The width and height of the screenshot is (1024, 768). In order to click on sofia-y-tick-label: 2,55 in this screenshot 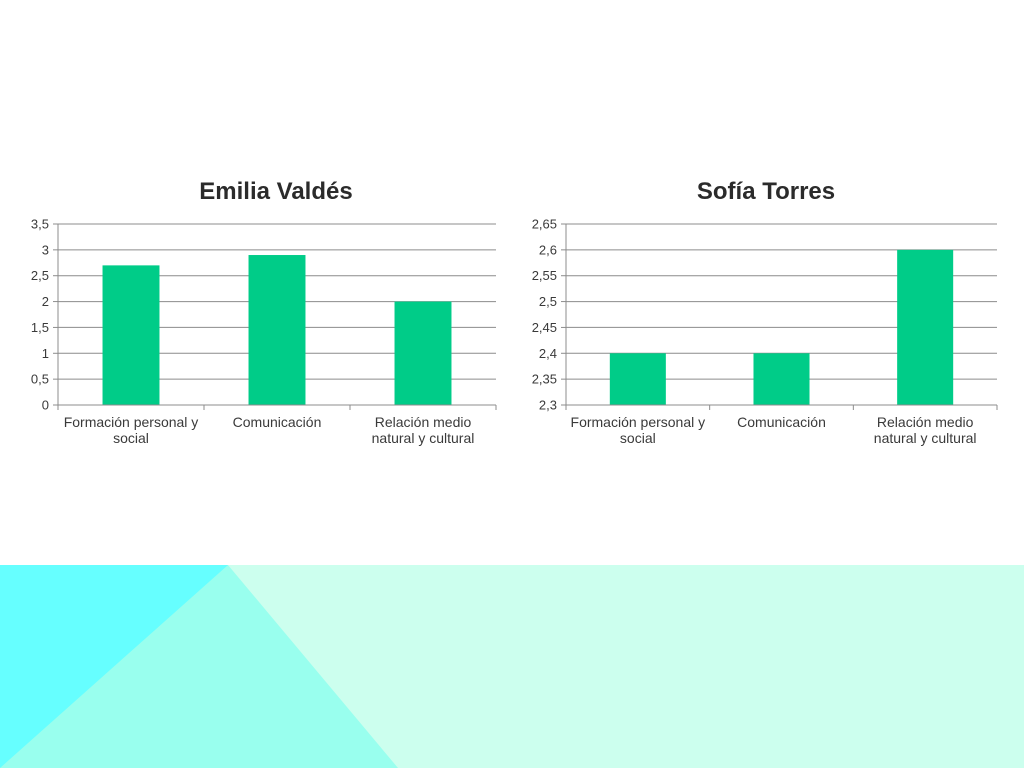, I will do `click(544, 275)`.